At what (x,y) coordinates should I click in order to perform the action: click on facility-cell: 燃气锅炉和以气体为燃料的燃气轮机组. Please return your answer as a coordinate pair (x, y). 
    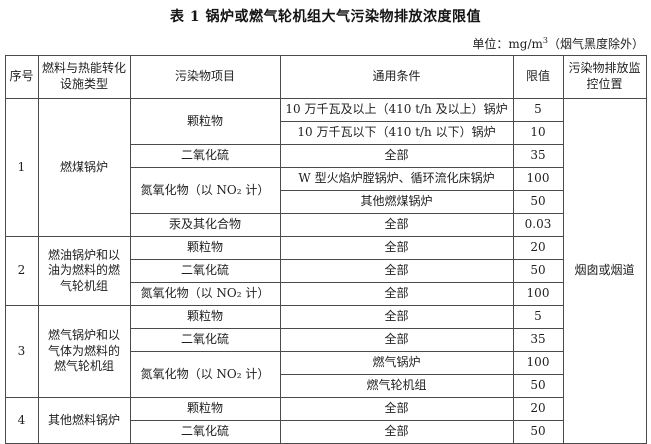
    Looking at the image, I should click on (84, 351).